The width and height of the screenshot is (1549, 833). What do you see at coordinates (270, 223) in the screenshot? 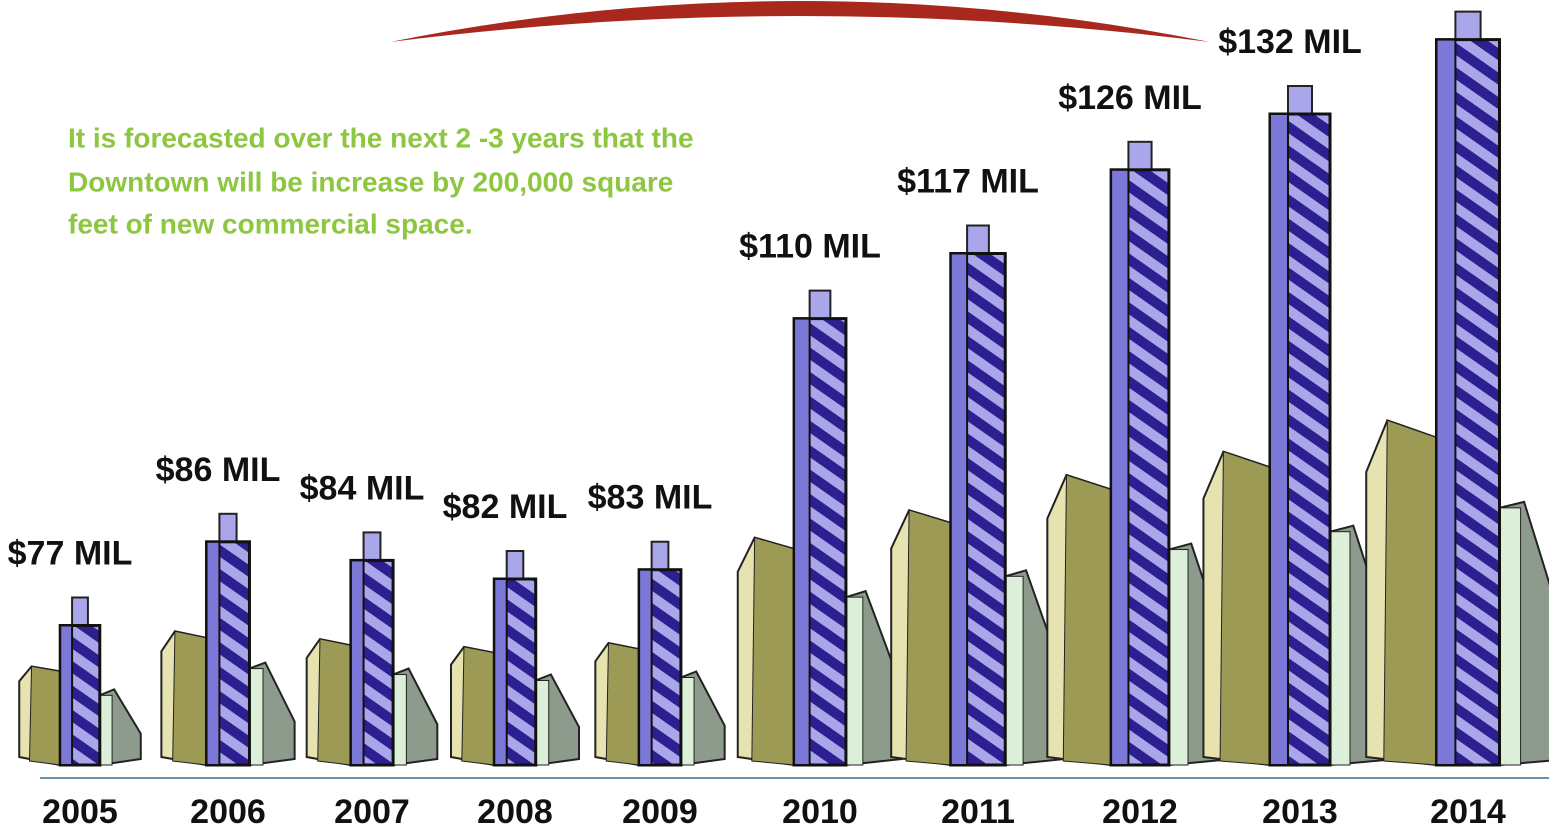
I see `annotation: feet of new commercial space.` at bounding box center [270, 223].